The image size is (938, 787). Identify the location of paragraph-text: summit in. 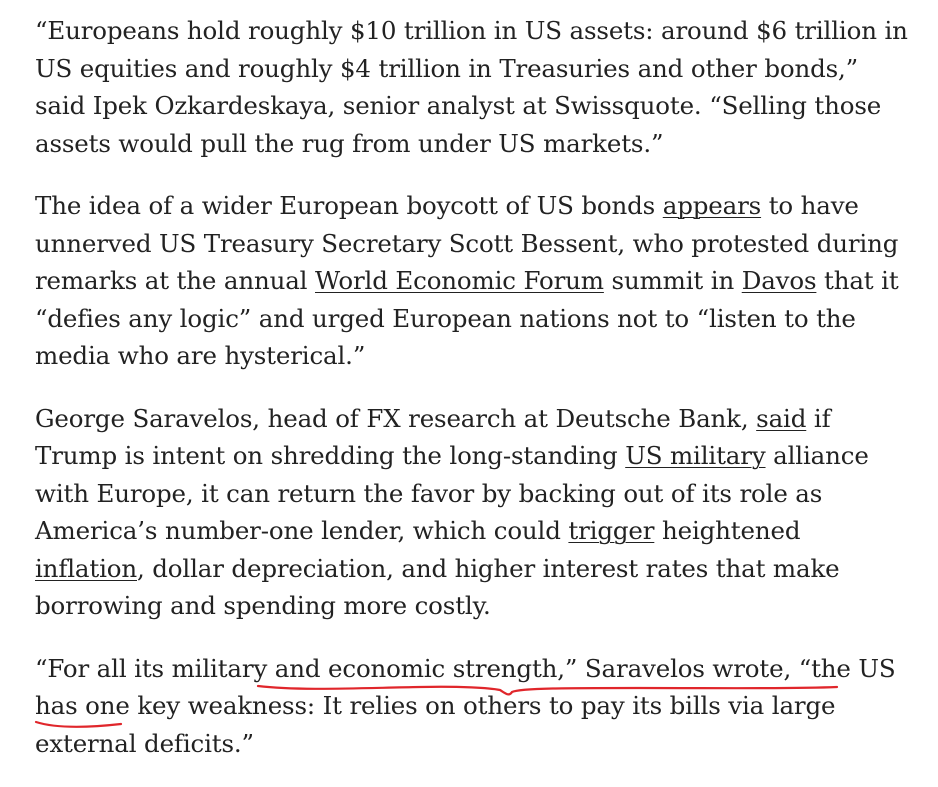
(672, 280).